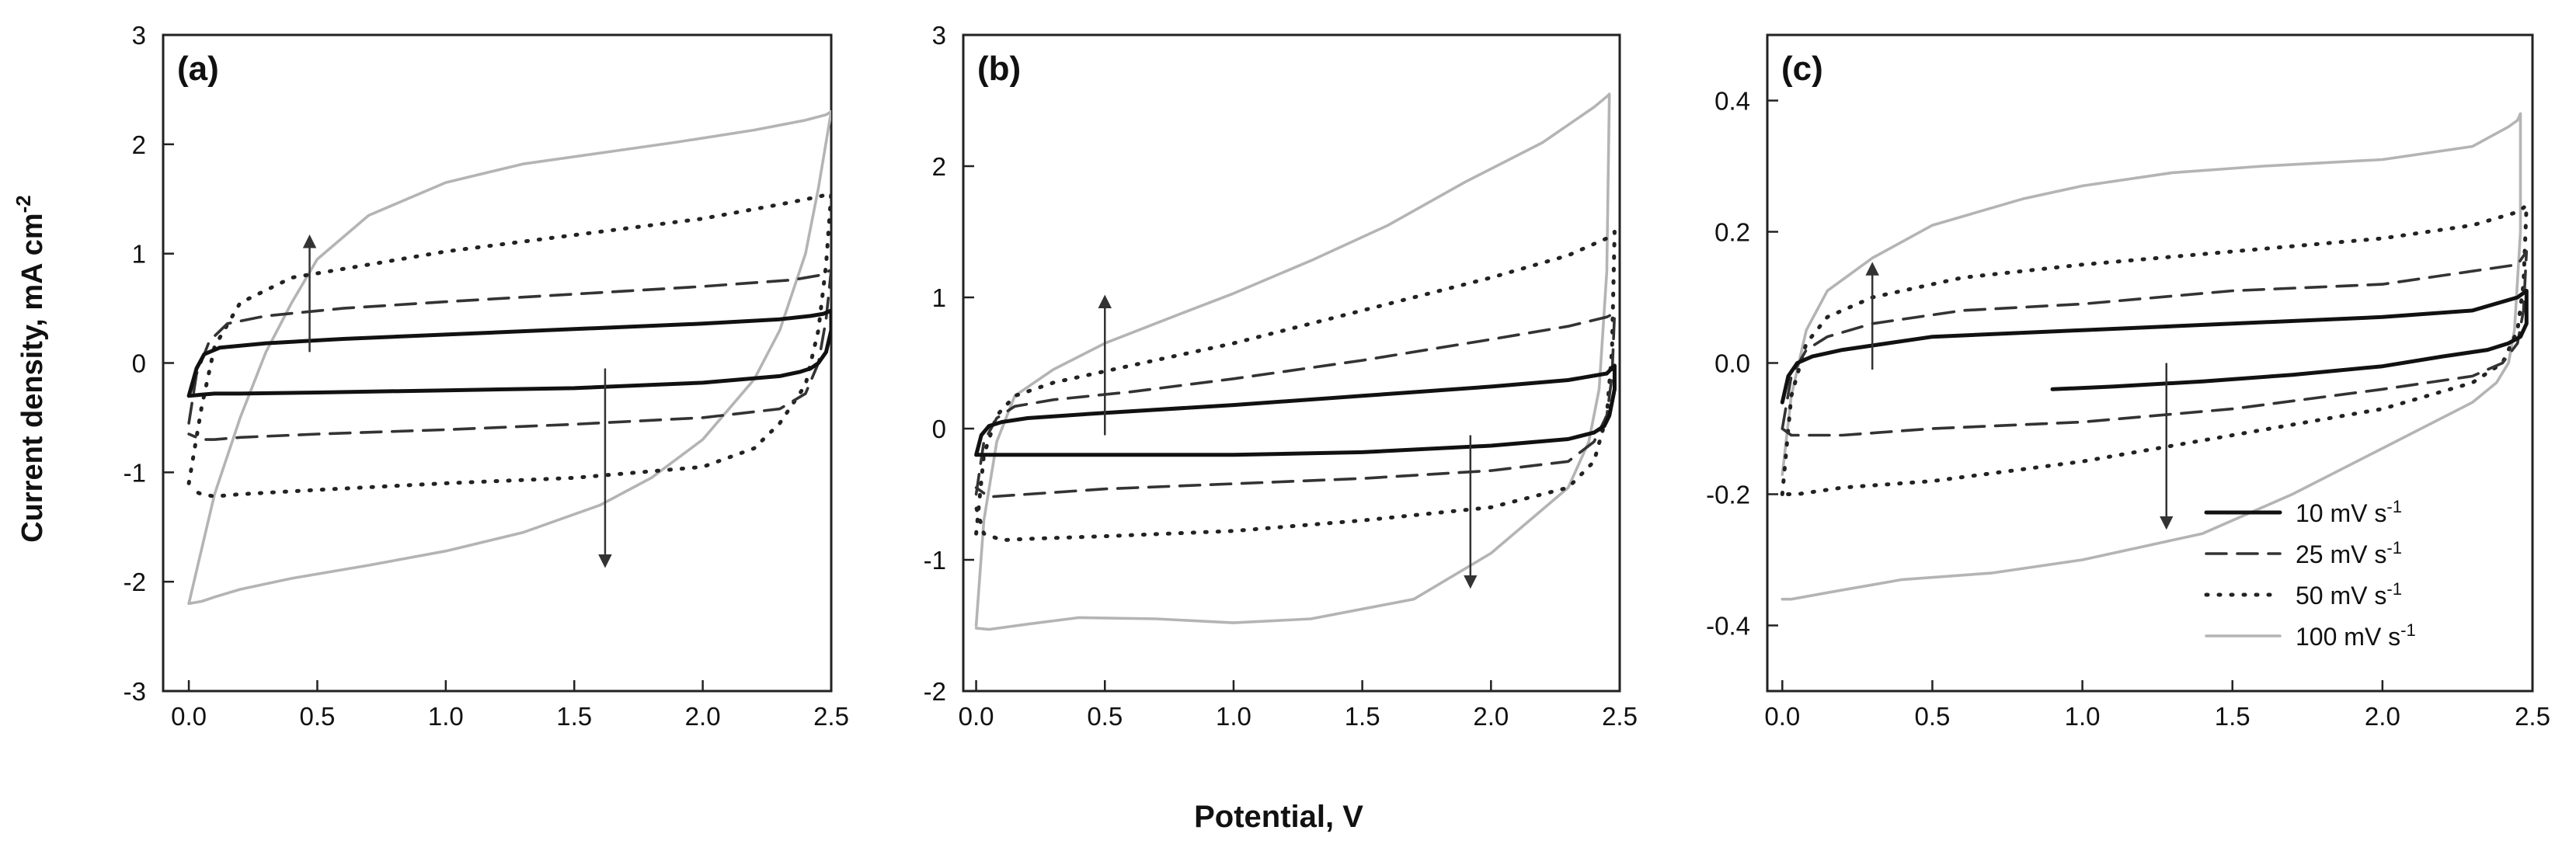 The width and height of the screenshot is (2576, 858). What do you see at coordinates (1732, 101) in the screenshot?
I see `y-tick-label: 0.4` at bounding box center [1732, 101].